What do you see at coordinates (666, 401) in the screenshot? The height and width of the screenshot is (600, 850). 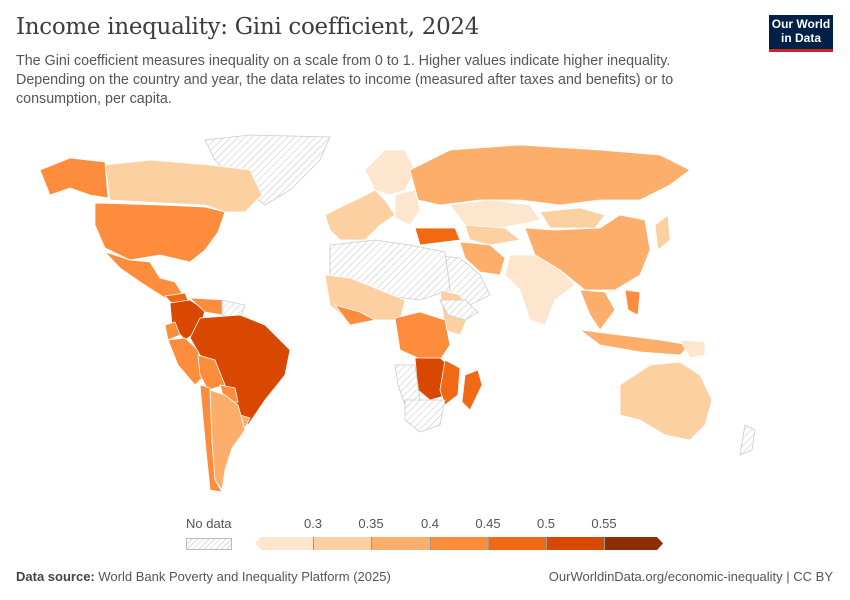 I see `country-australia` at bounding box center [666, 401].